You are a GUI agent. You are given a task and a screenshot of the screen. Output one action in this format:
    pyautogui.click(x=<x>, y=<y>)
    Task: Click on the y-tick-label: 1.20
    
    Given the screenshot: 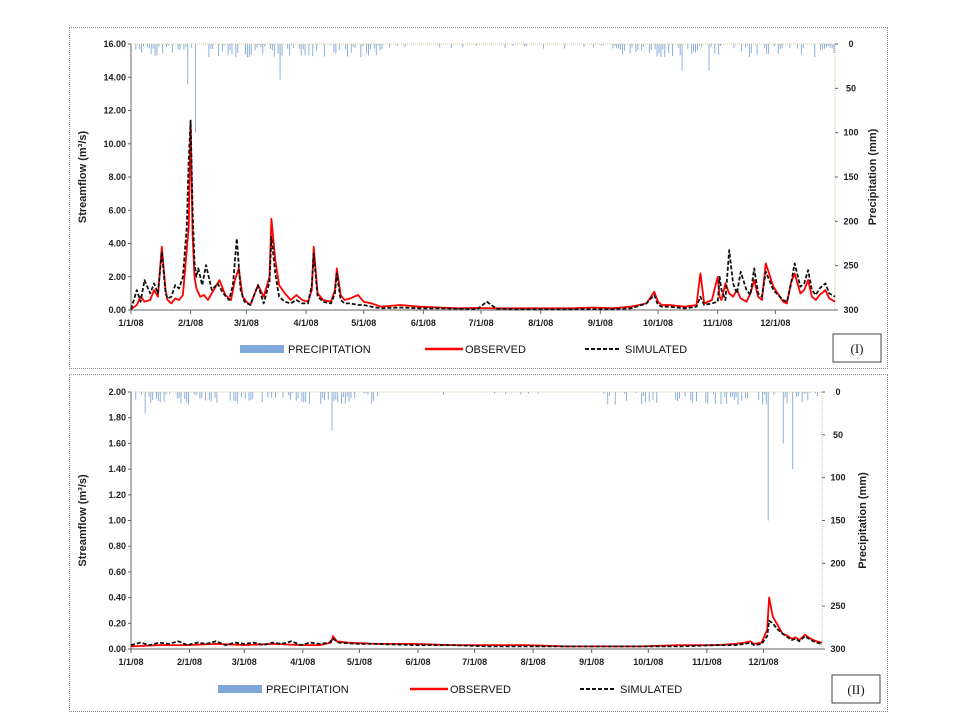 What is the action you would take?
    pyautogui.click(x=117, y=495)
    